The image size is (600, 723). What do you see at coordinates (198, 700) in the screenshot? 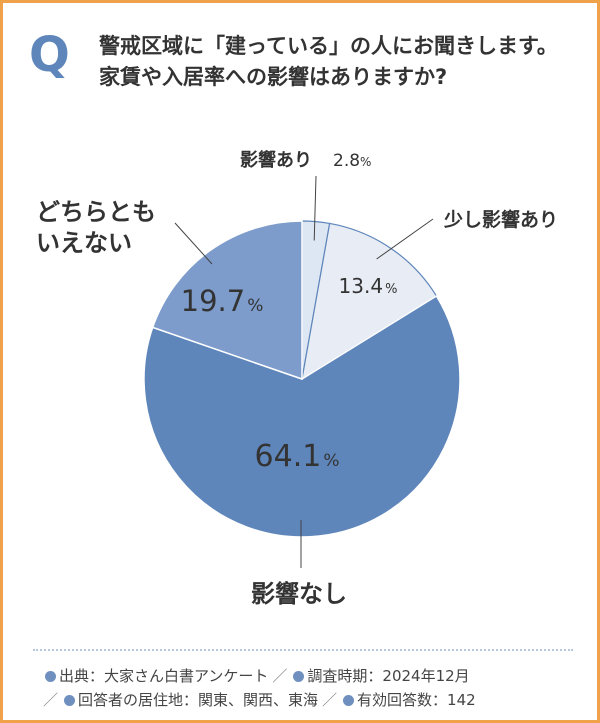
I see `footer-area: 回答者の居住地：関東、関西、東海` at bounding box center [198, 700].